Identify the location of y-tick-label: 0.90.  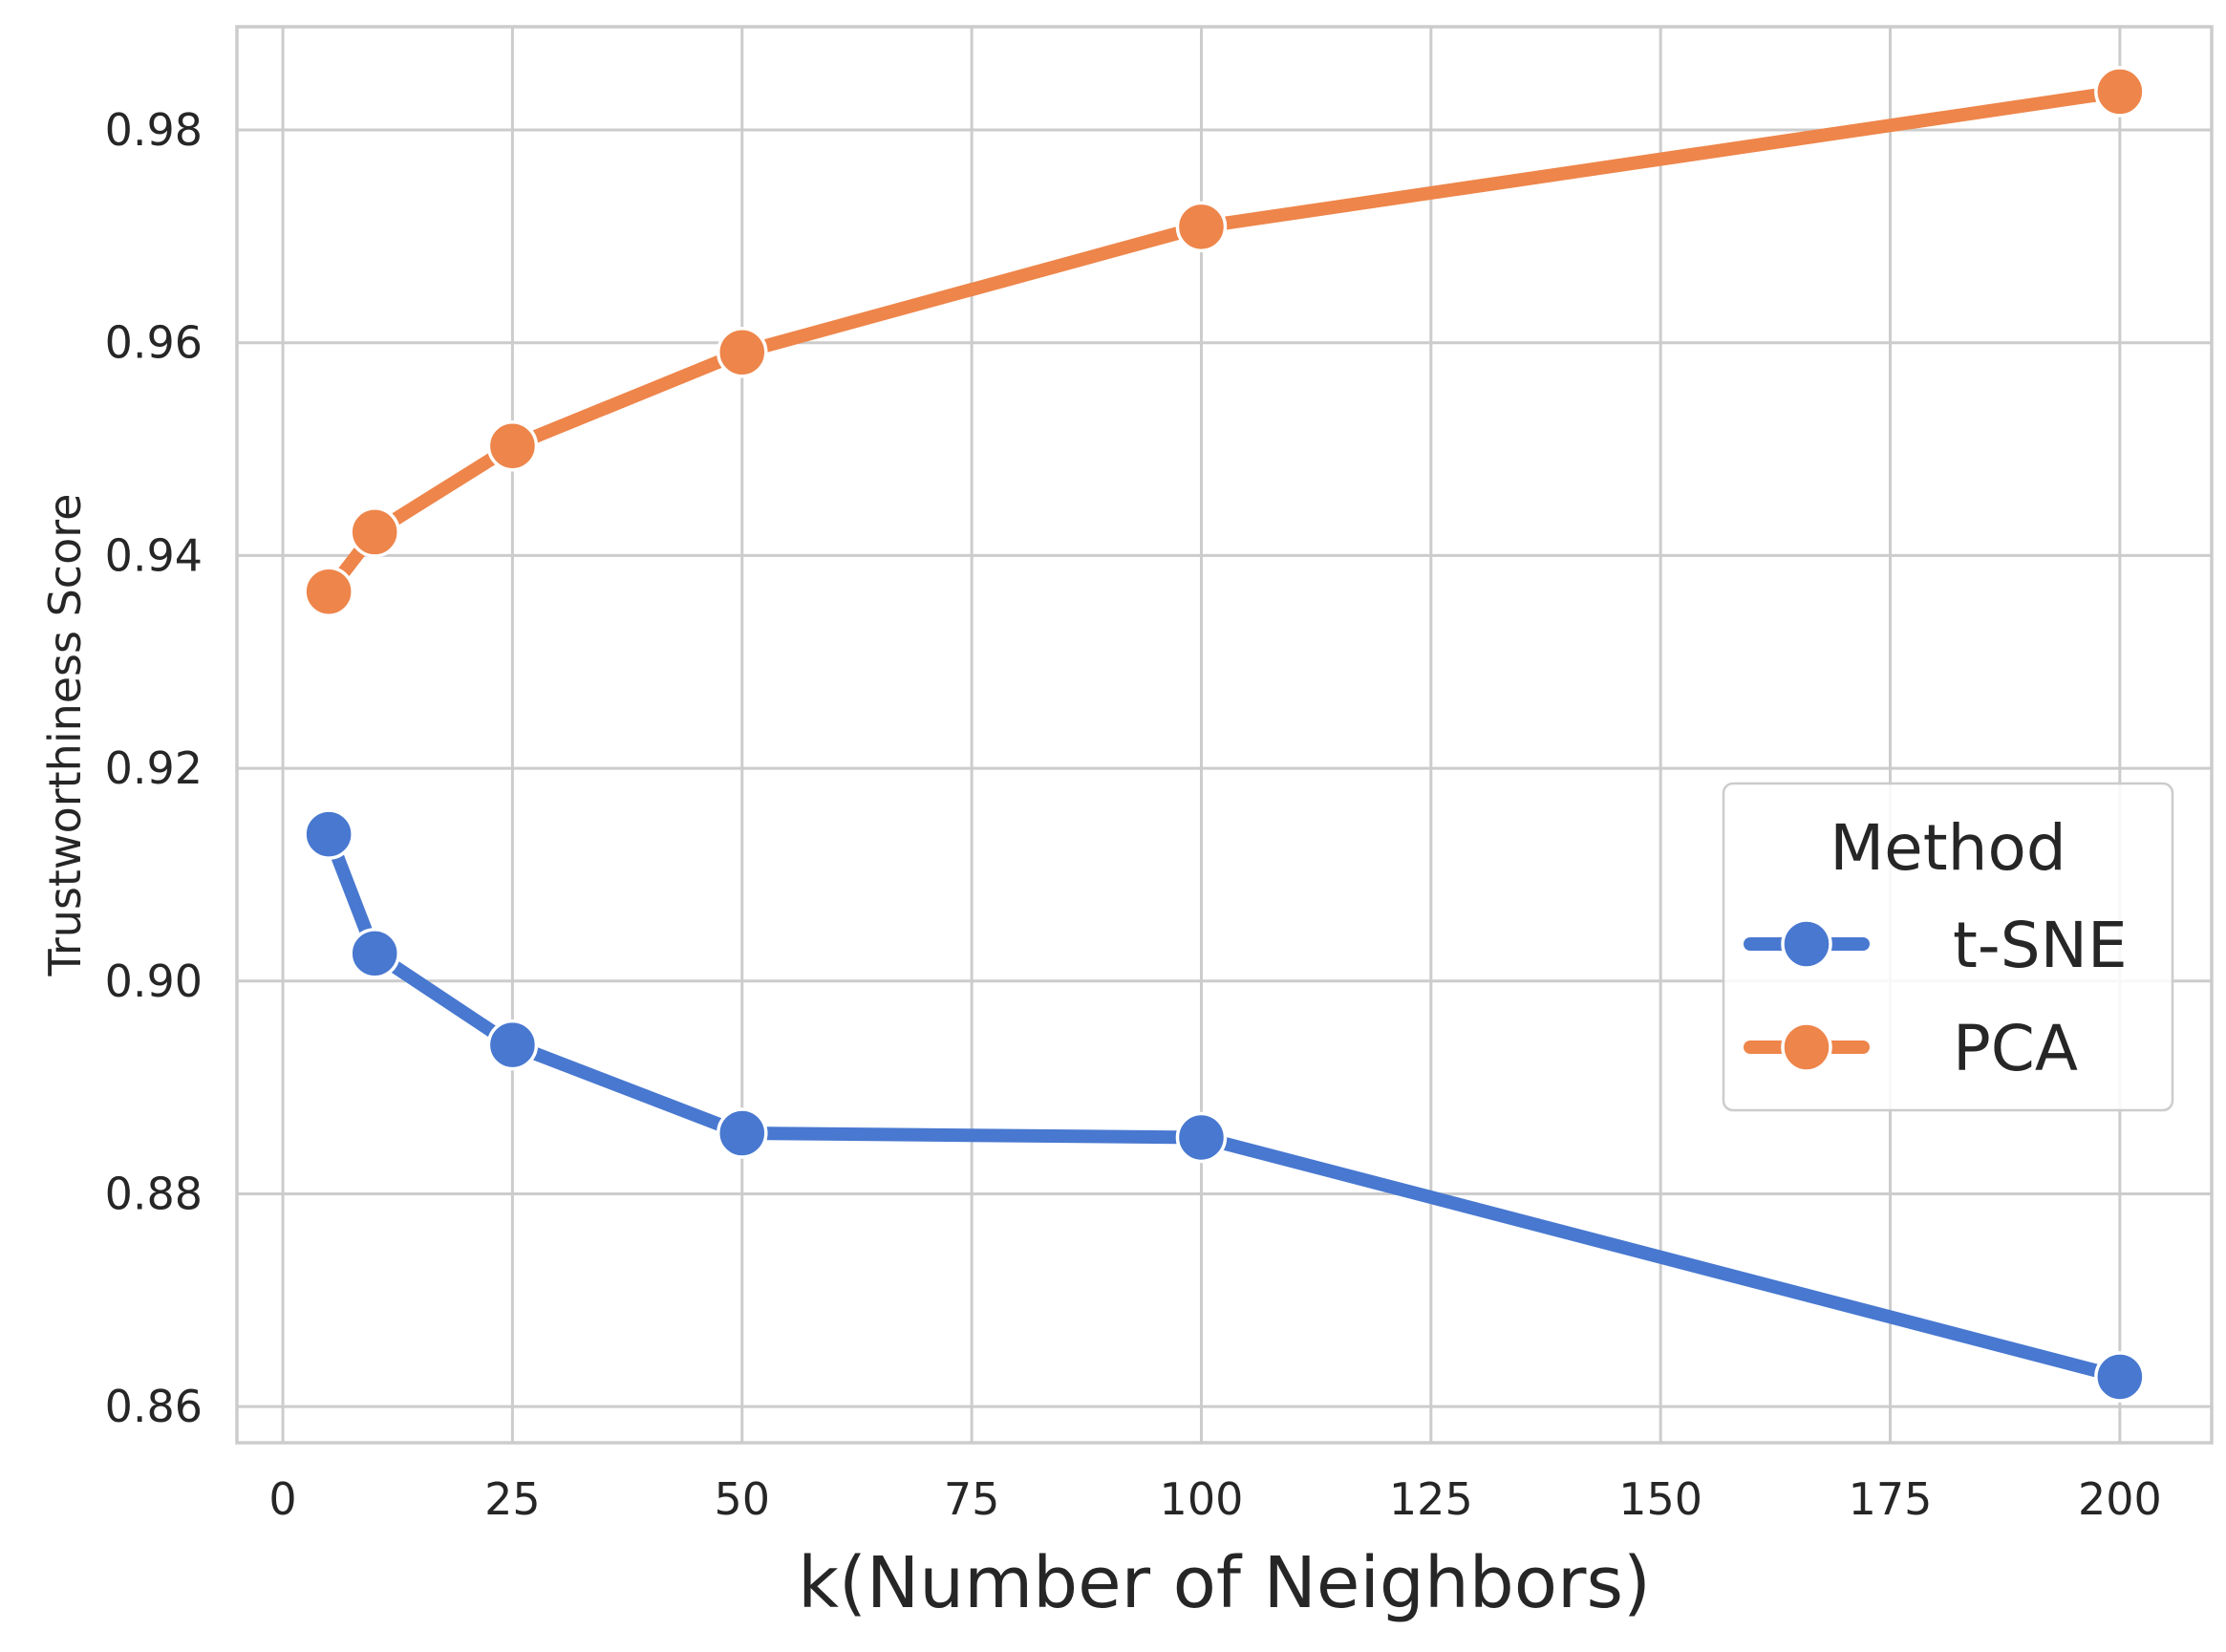
(154, 981).